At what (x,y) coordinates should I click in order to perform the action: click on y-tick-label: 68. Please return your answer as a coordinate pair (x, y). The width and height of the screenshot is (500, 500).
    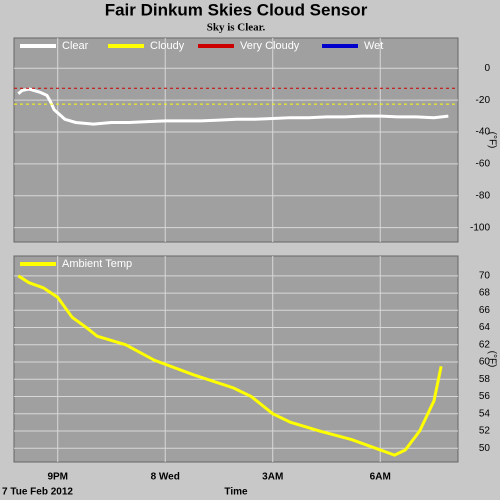
    Looking at the image, I should click on (485, 293).